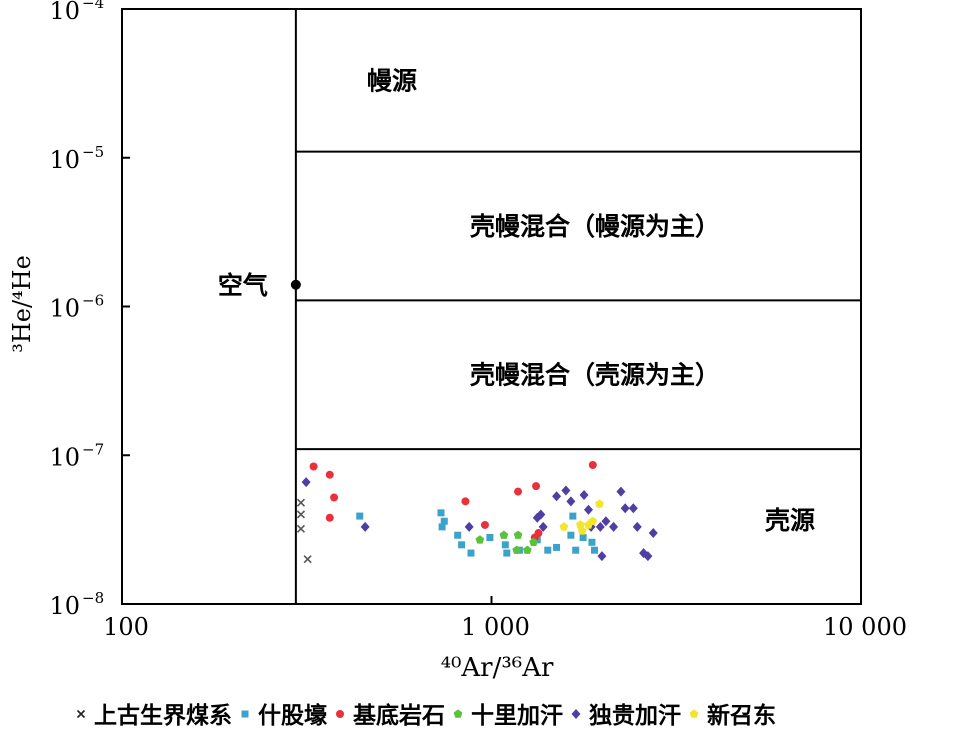 This screenshot has height=730, width=961. I want to click on x-tick-label: 10 000, so click(865, 627).